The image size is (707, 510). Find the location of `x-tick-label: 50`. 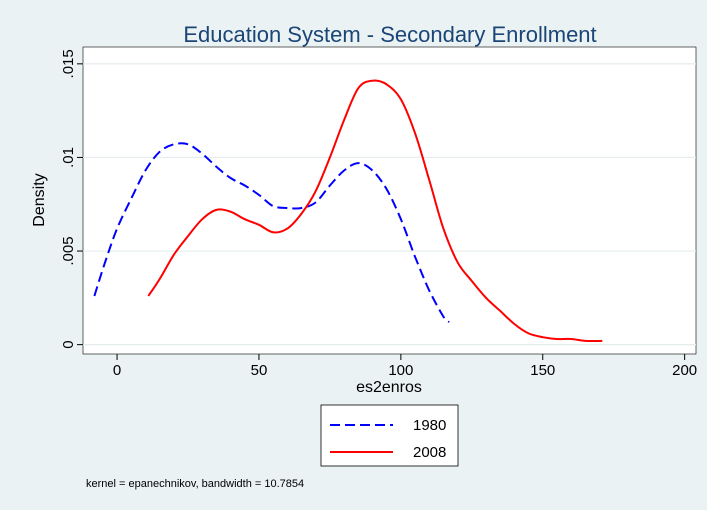

x-tick-label: 50 is located at coordinates (259, 370).